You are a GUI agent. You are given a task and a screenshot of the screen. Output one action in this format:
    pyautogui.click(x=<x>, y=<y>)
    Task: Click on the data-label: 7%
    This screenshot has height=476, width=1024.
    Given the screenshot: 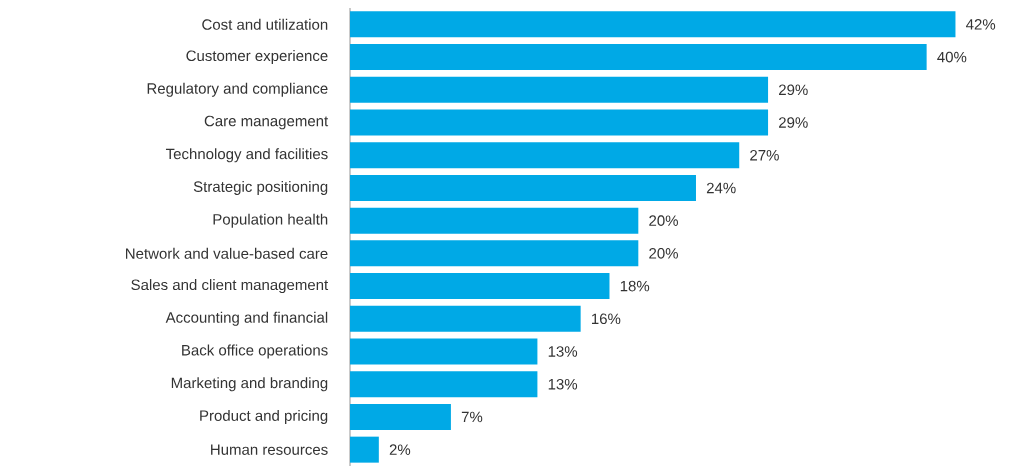 What is the action you would take?
    pyautogui.click(x=472, y=417)
    